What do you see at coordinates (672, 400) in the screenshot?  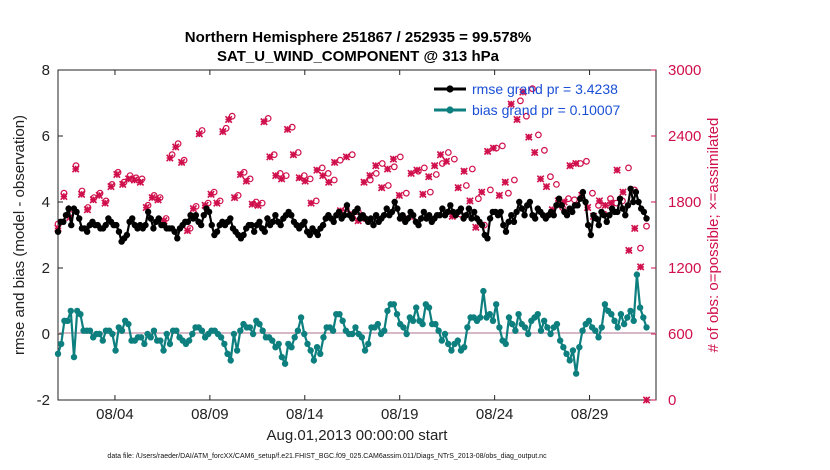 I see `y-right-tick-label: 0` at bounding box center [672, 400].